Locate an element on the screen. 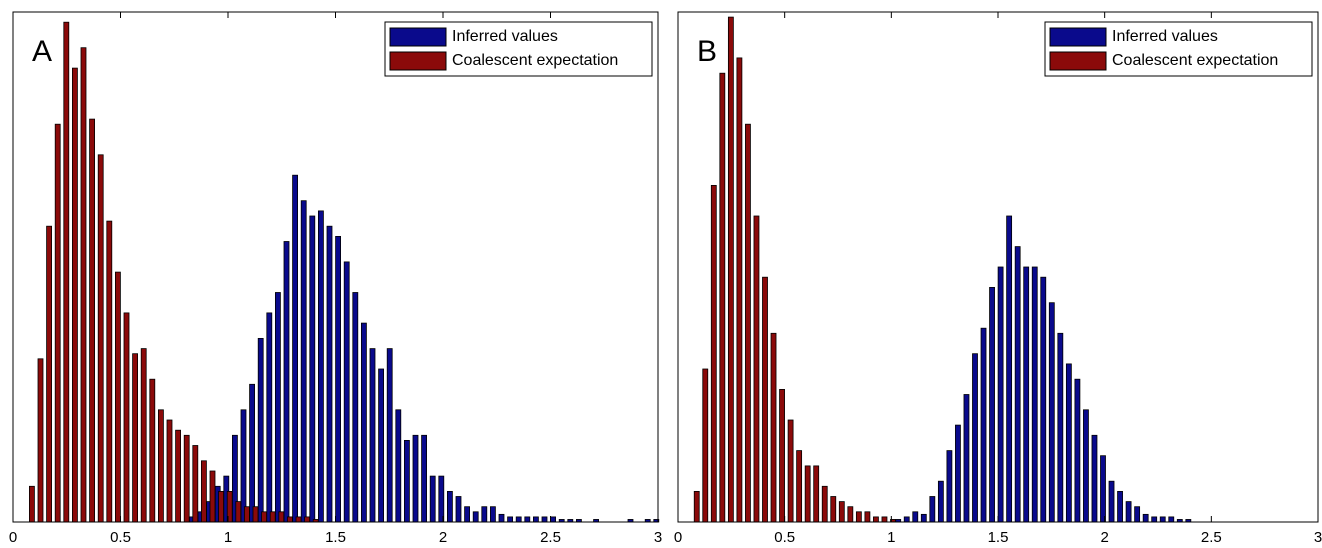  panel-label: A is located at coordinates (42, 51).